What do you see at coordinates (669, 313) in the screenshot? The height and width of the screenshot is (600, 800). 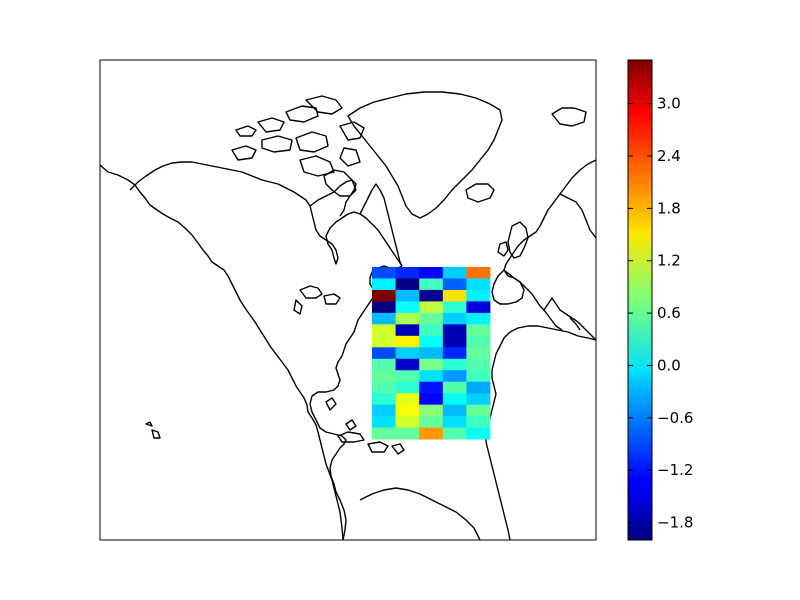 I see `colorbar-tick-label: 0.6` at bounding box center [669, 313].